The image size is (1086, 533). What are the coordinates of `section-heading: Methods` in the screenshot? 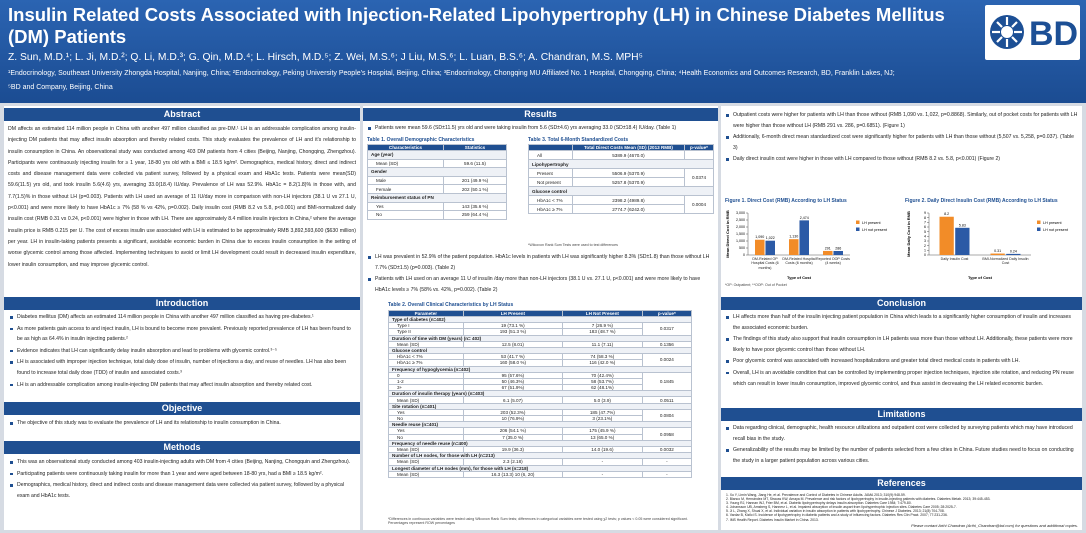 It's located at (182, 447).